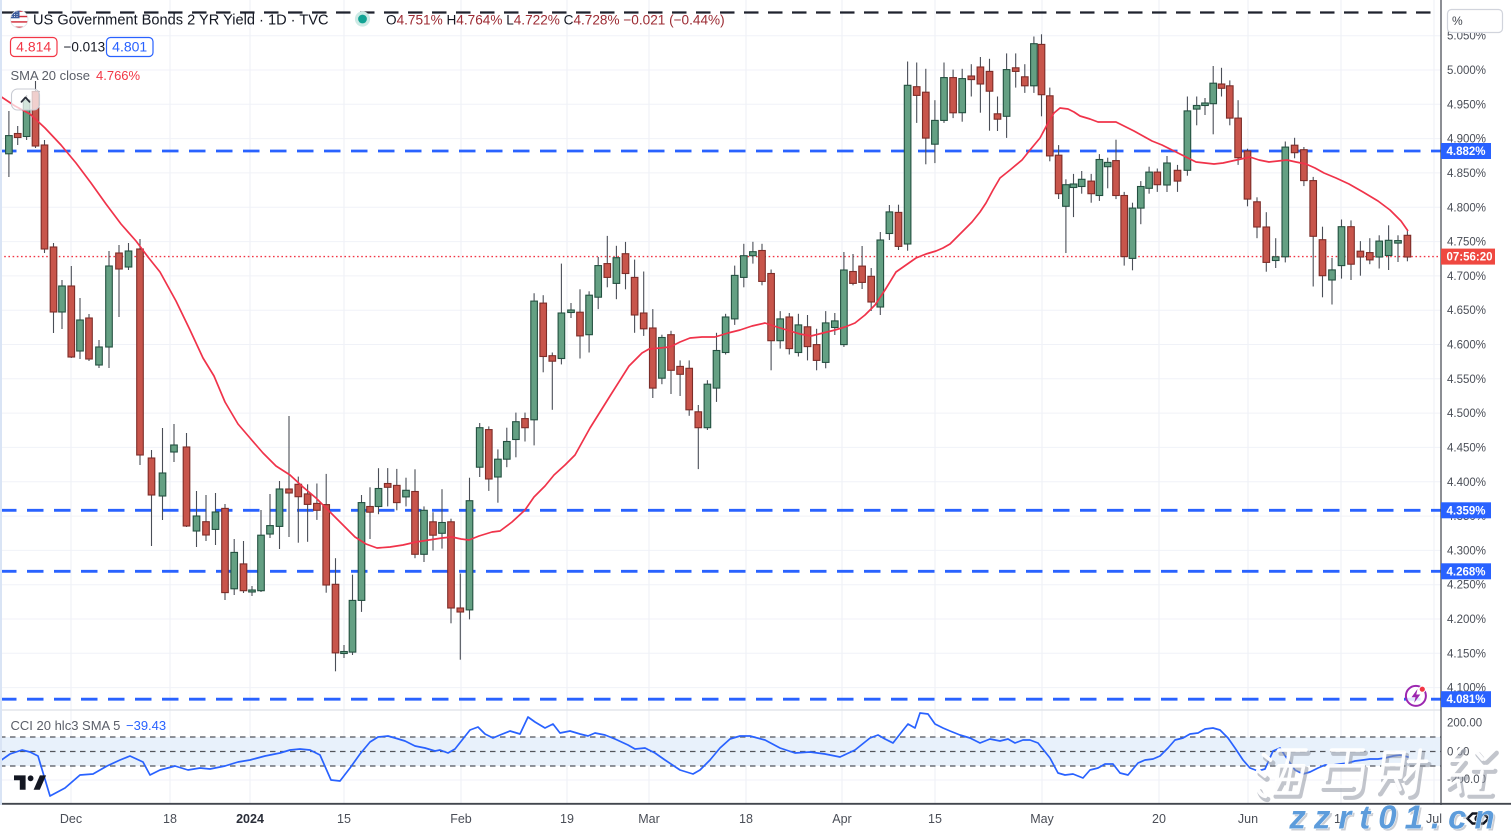 Image resolution: width=1511 pixels, height=834 pixels. Describe the element at coordinates (33, 47) in the screenshot. I see `svg-text: 4.814` at that location.